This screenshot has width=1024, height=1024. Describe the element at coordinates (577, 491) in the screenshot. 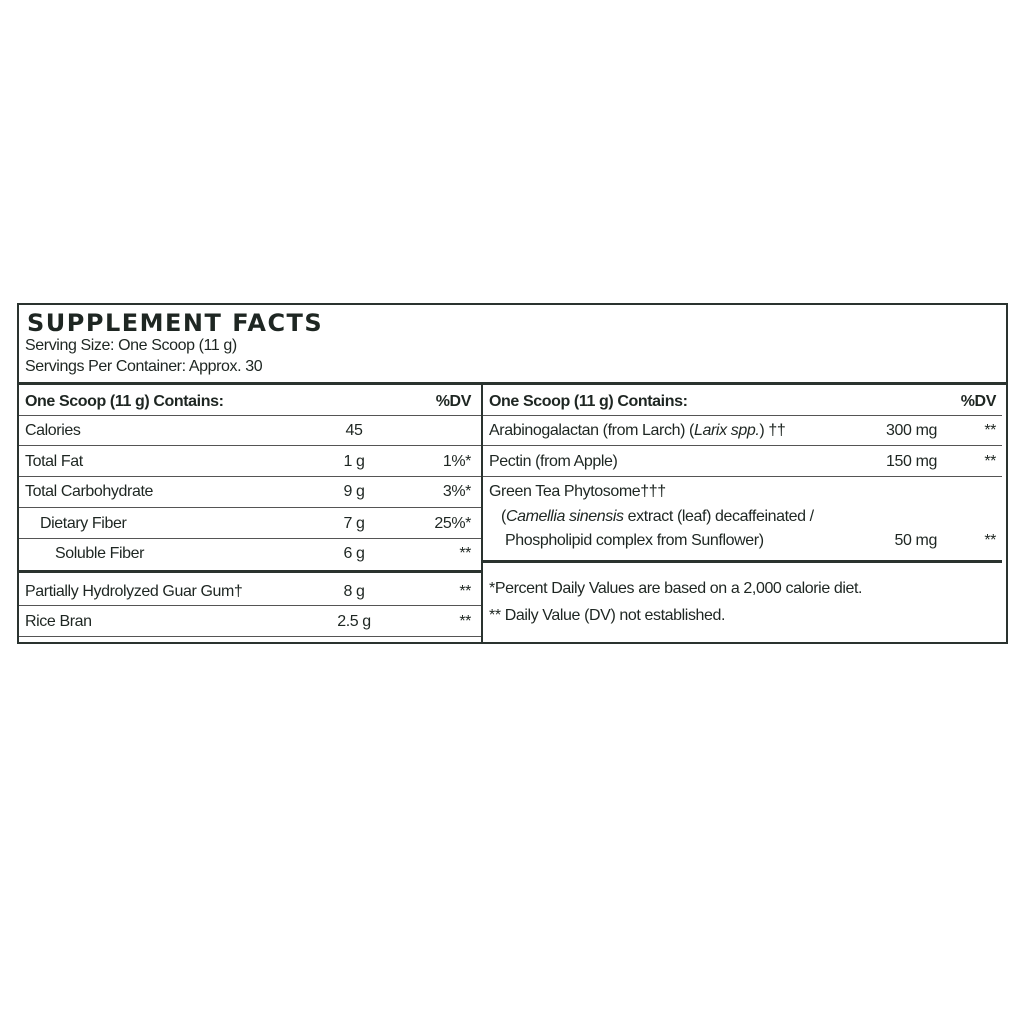

I see `ingredient-name: Green Tea Phytosome†††` at that location.